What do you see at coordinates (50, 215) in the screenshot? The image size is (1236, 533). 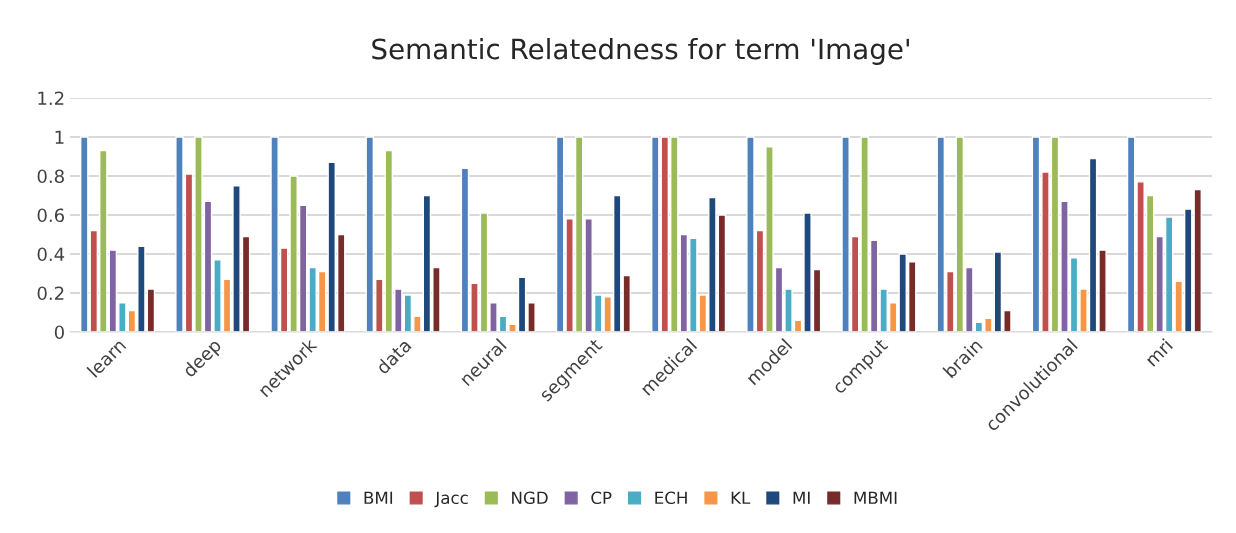 I see `y-tick-label: 0.6` at bounding box center [50, 215].